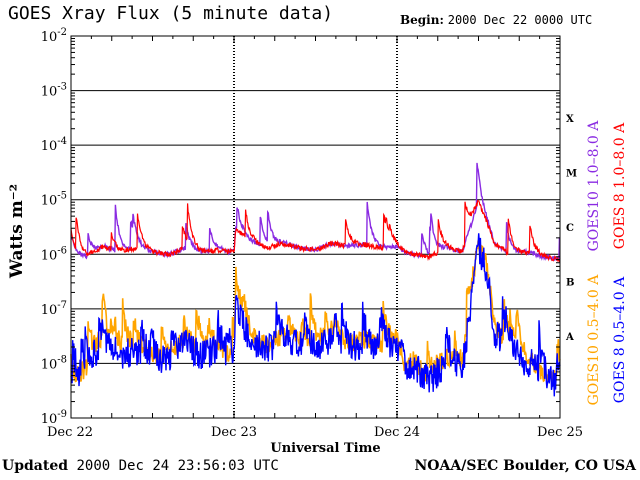 The height and width of the screenshot is (480, 640). I want to click on flare-class-label: X, so click(570, 119).